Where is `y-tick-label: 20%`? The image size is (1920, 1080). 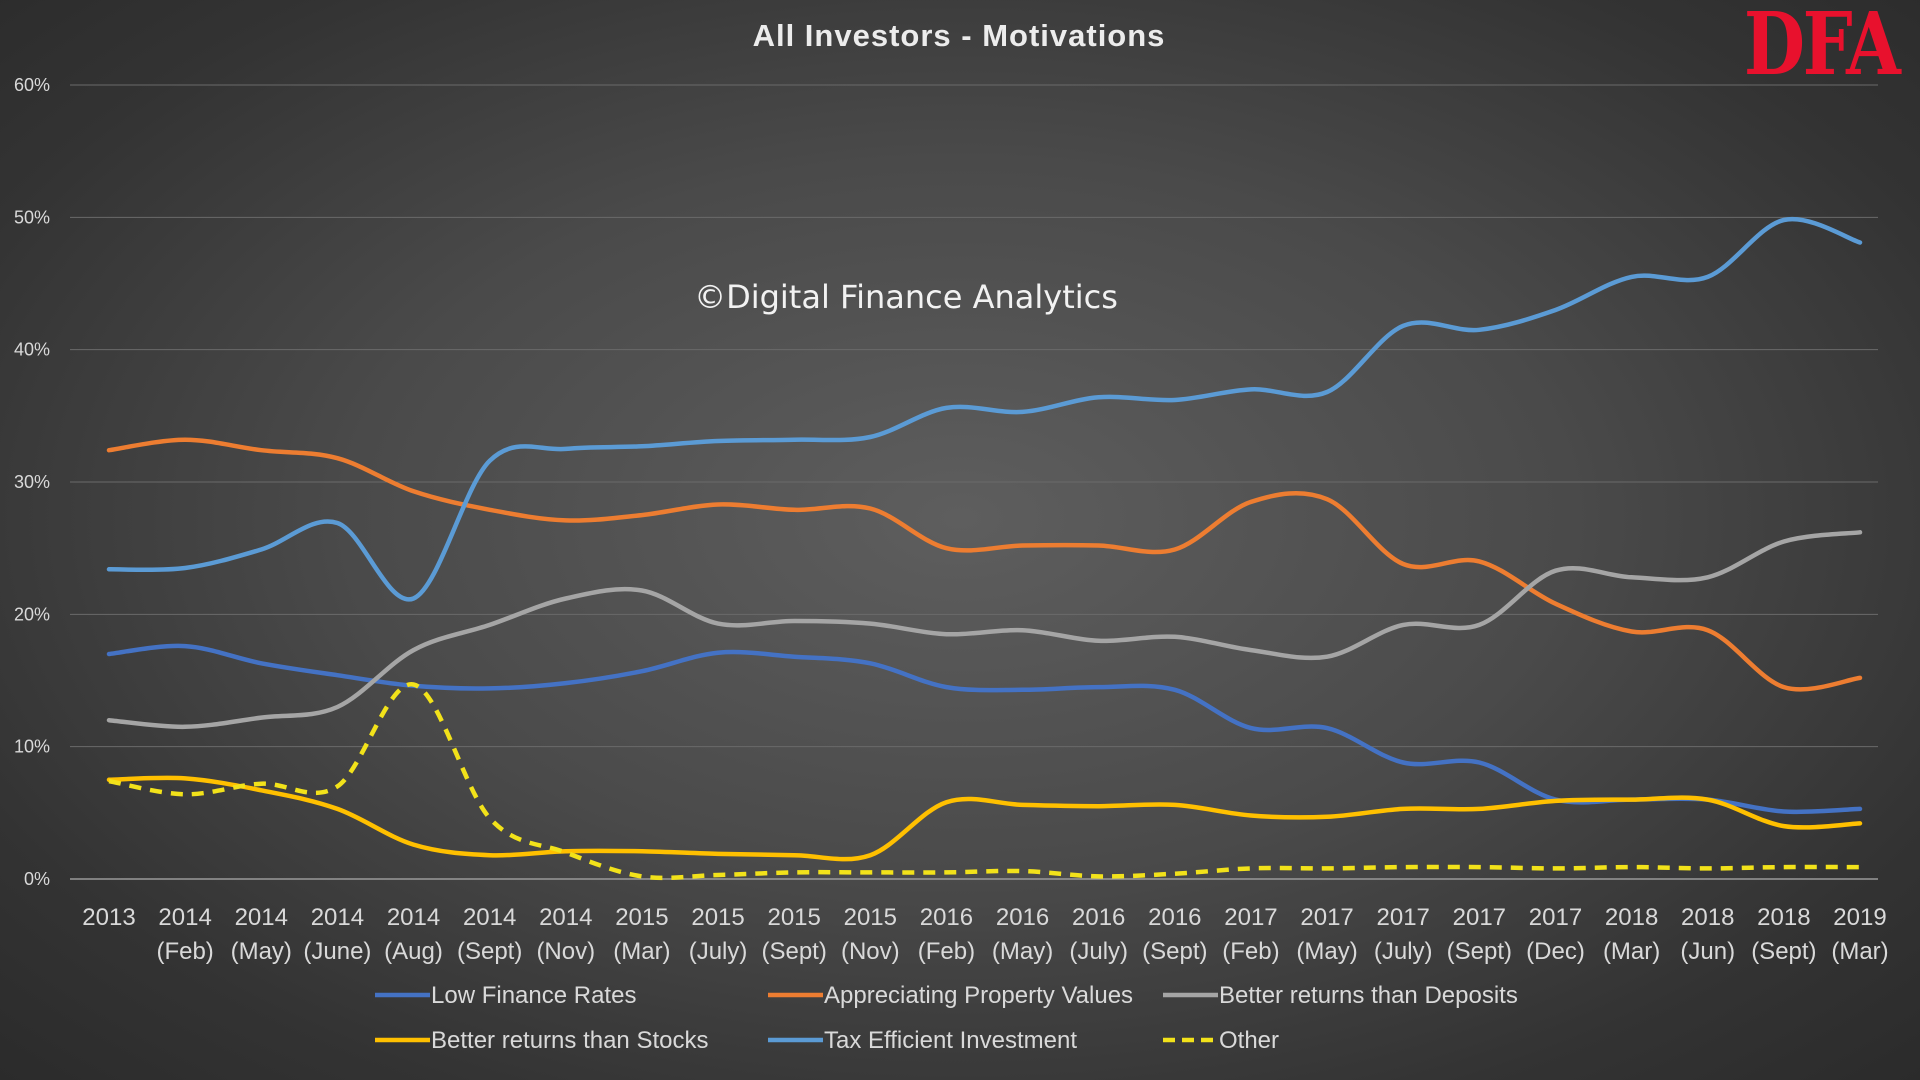 y-tick-label: 20% is located at coordinates (32, 614).